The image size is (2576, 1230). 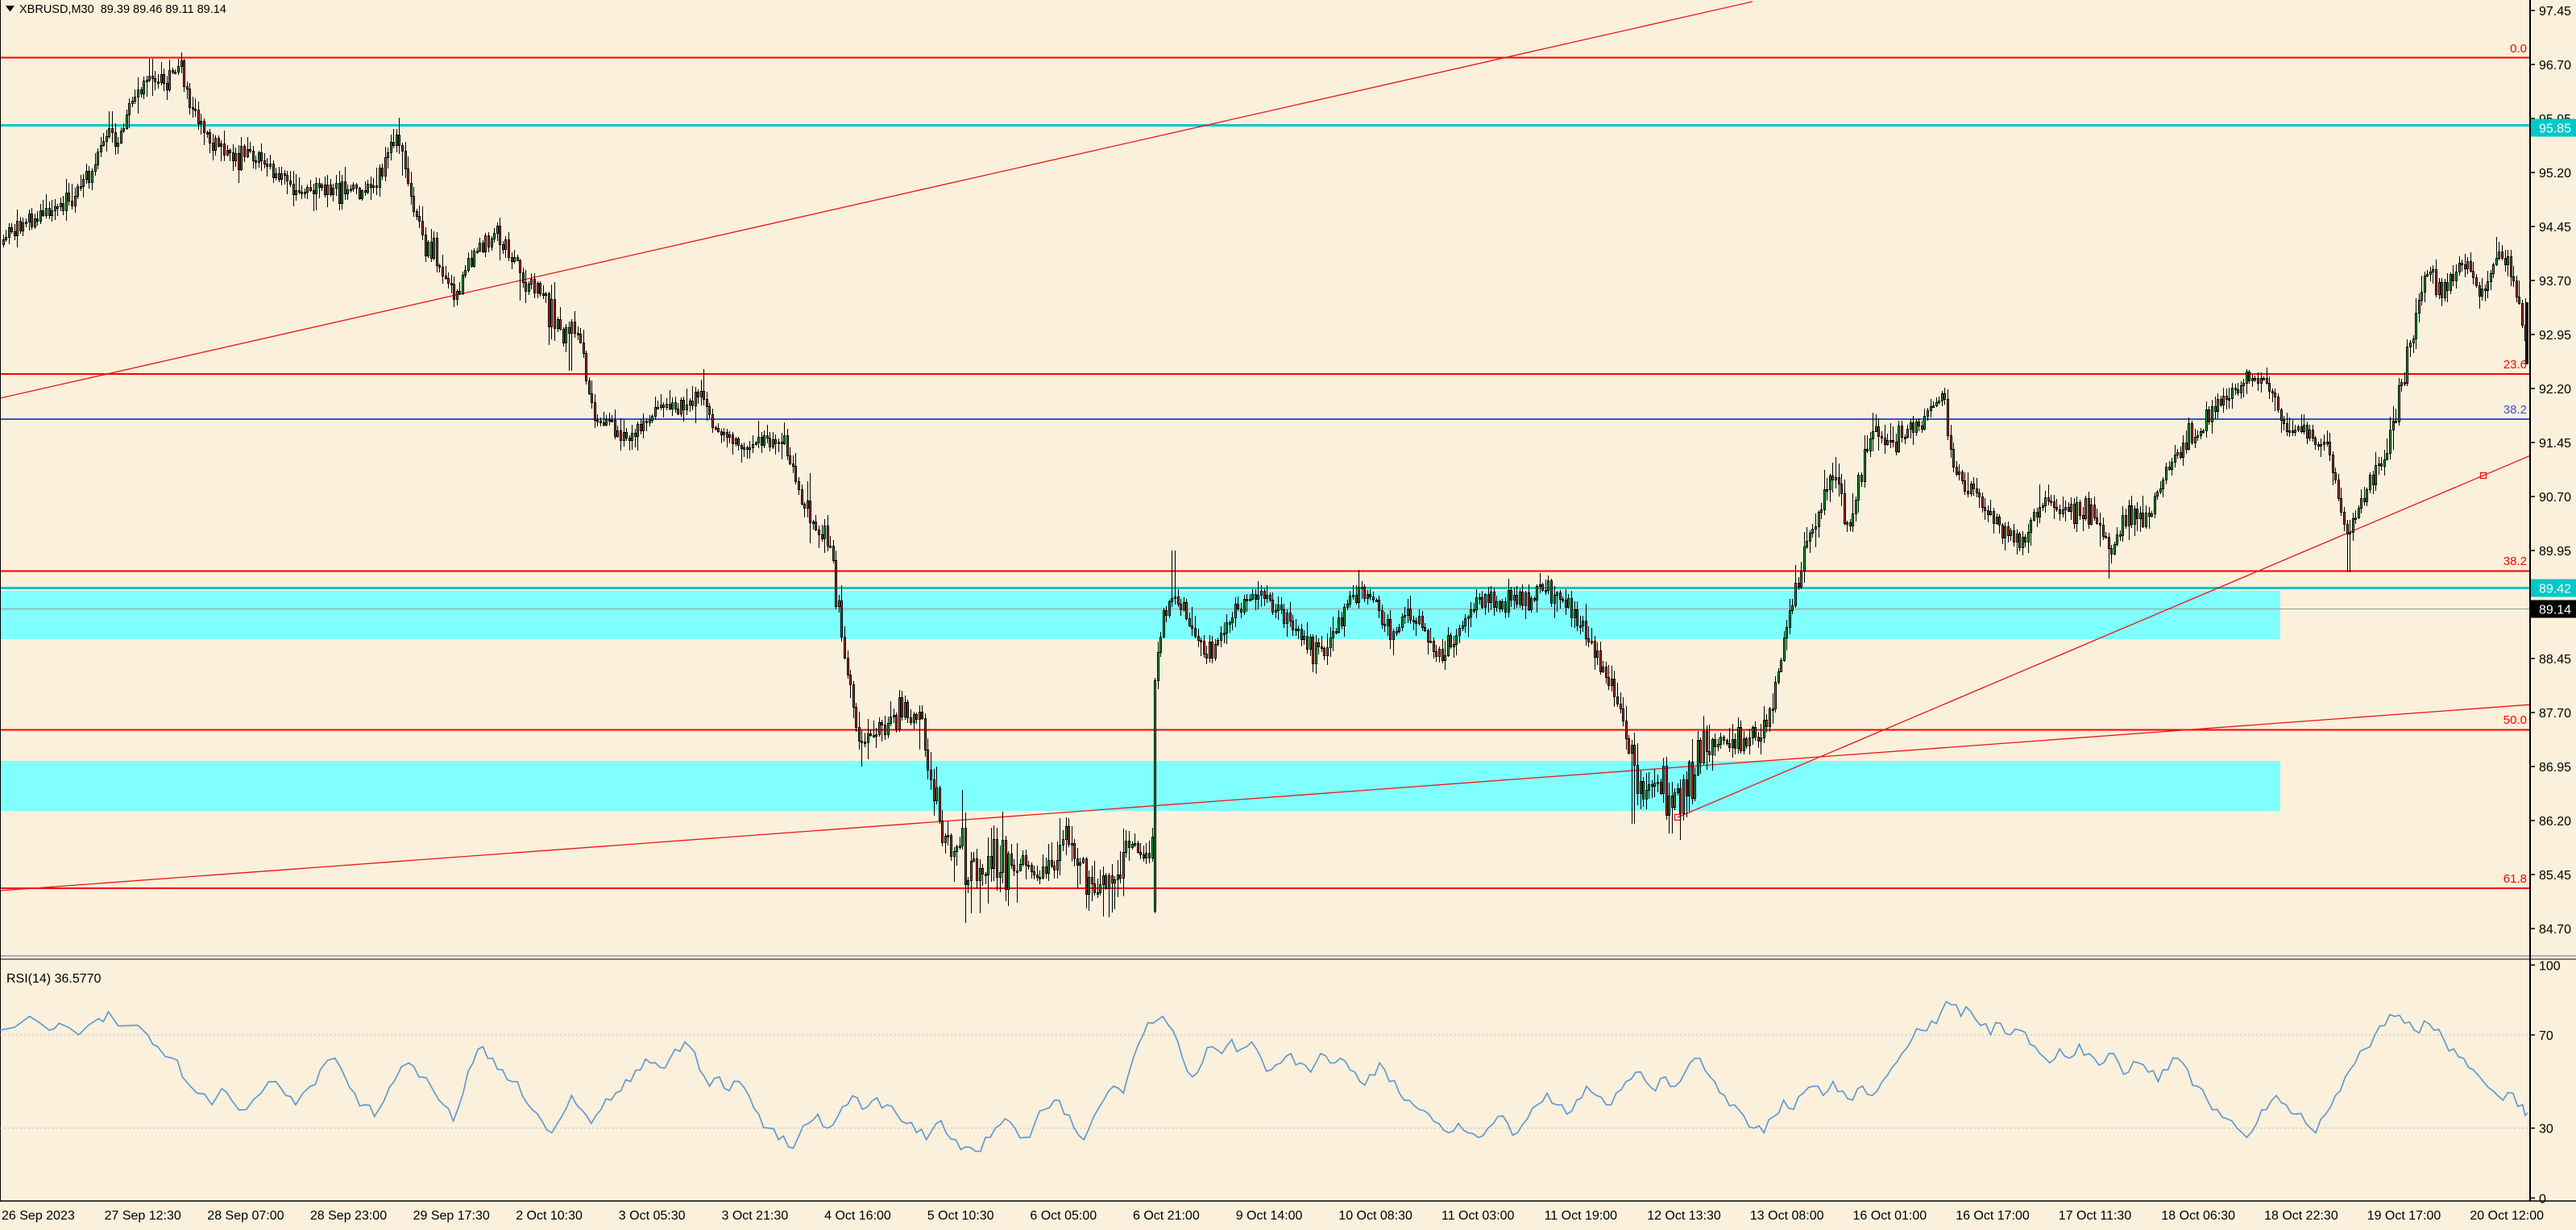 I want to click on svg-text: 85.45, so click(x=2555, y=876).